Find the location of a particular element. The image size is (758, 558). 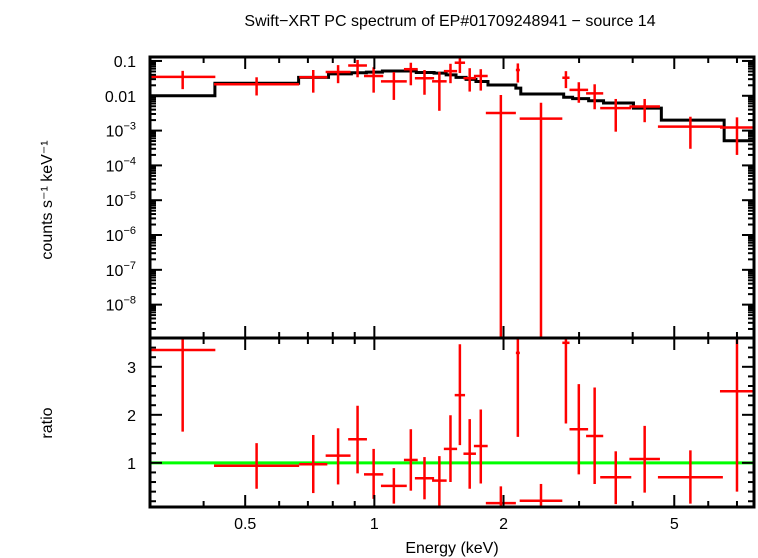

tick-exponent: −3 is located at coordinates (129, 127).